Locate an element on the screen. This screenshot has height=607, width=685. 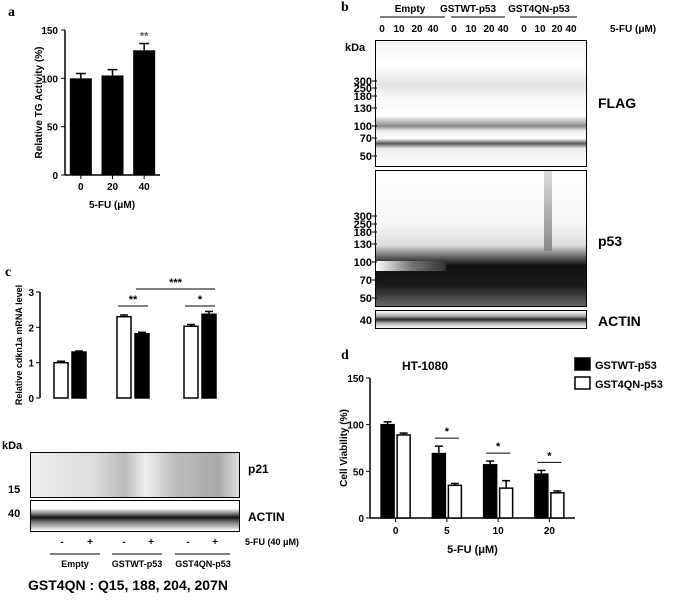
c-ytick-label-2: 2 is located at coordinates (31, 328).